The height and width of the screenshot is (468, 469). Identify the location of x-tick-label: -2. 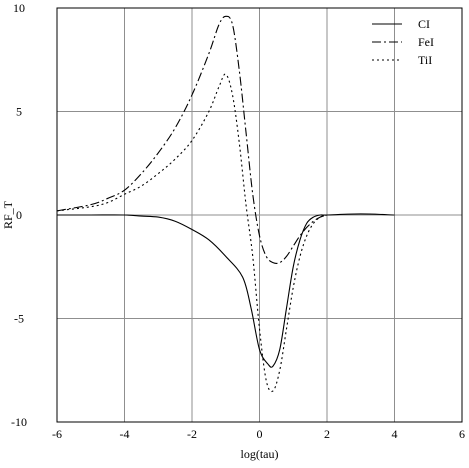
(192, 434).